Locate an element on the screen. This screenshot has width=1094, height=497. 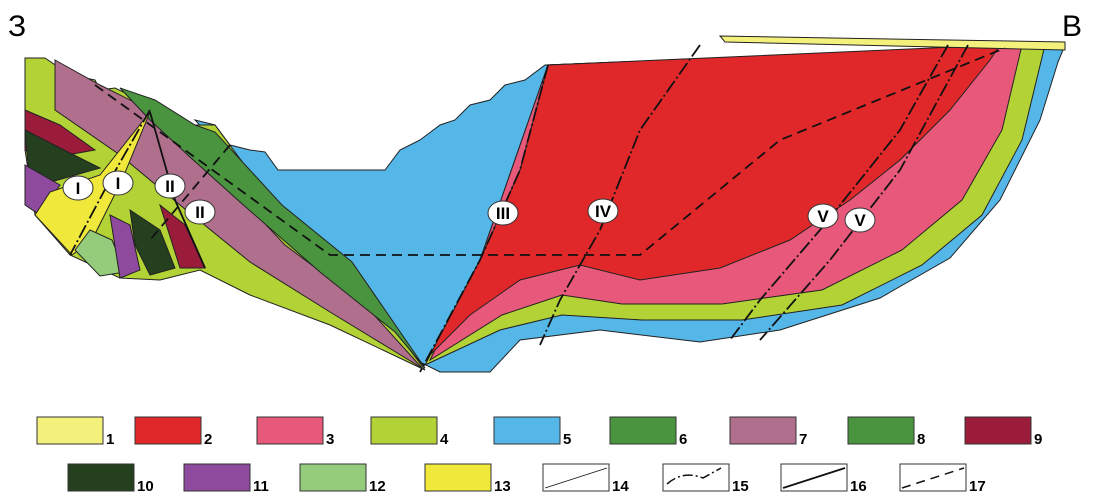
legend-label: 12 is located at coordinates (377, 486).